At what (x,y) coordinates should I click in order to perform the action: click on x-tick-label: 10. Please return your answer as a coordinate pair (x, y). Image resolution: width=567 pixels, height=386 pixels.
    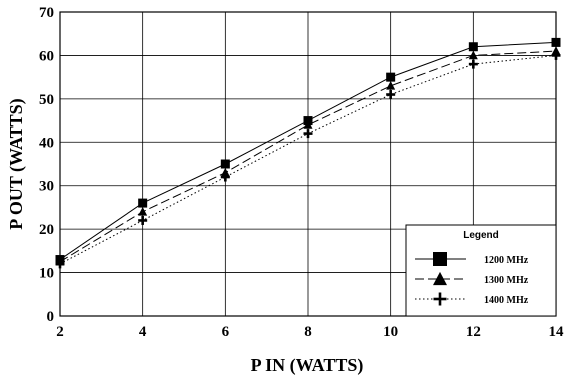
    Looking at the image, I should click on (390, 332).